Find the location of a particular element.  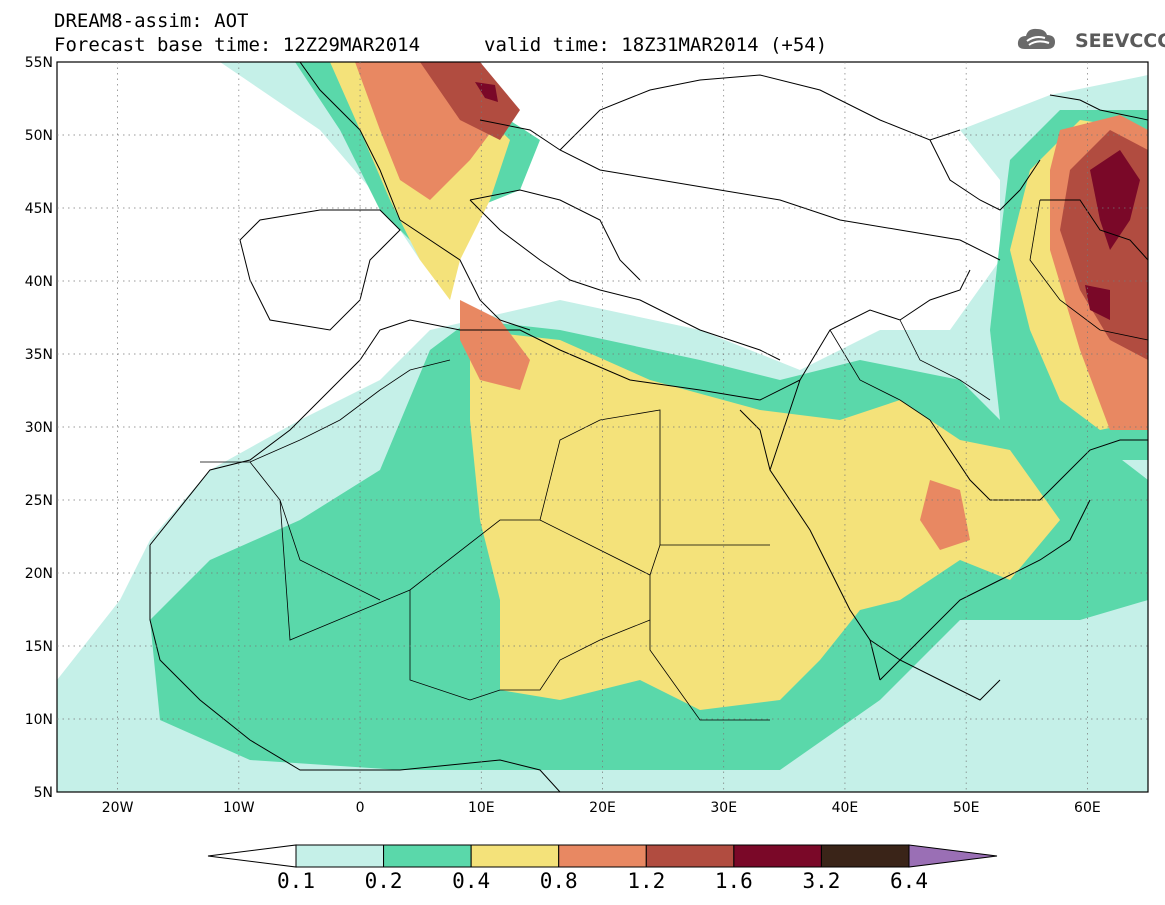

lon-label: 50E is located at coordinates (966, 808).